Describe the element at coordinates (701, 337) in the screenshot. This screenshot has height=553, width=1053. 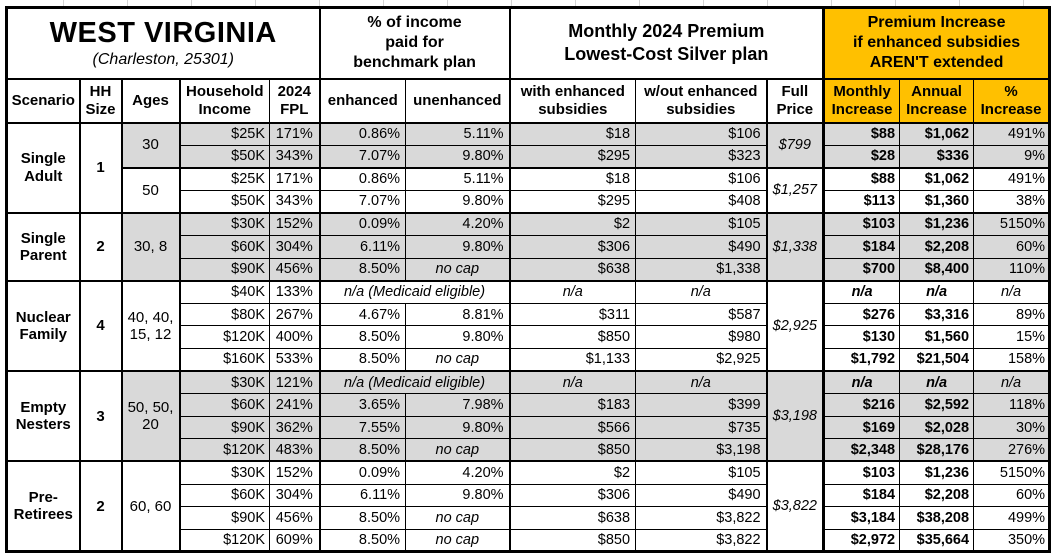
I see `premium-without-subsidies-value: $980` at that location.